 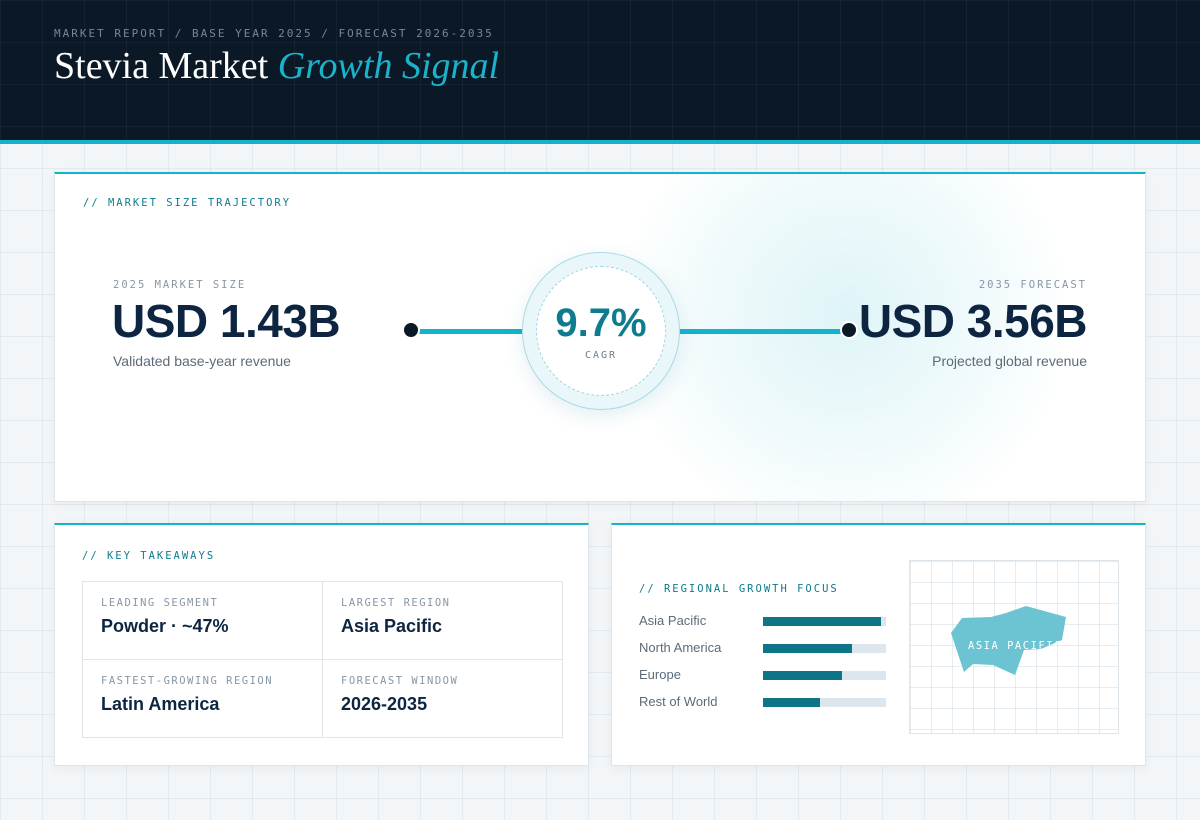 I want to click on start-size-label: 2025 MARKET SIZE, so click(x=180, y=285).